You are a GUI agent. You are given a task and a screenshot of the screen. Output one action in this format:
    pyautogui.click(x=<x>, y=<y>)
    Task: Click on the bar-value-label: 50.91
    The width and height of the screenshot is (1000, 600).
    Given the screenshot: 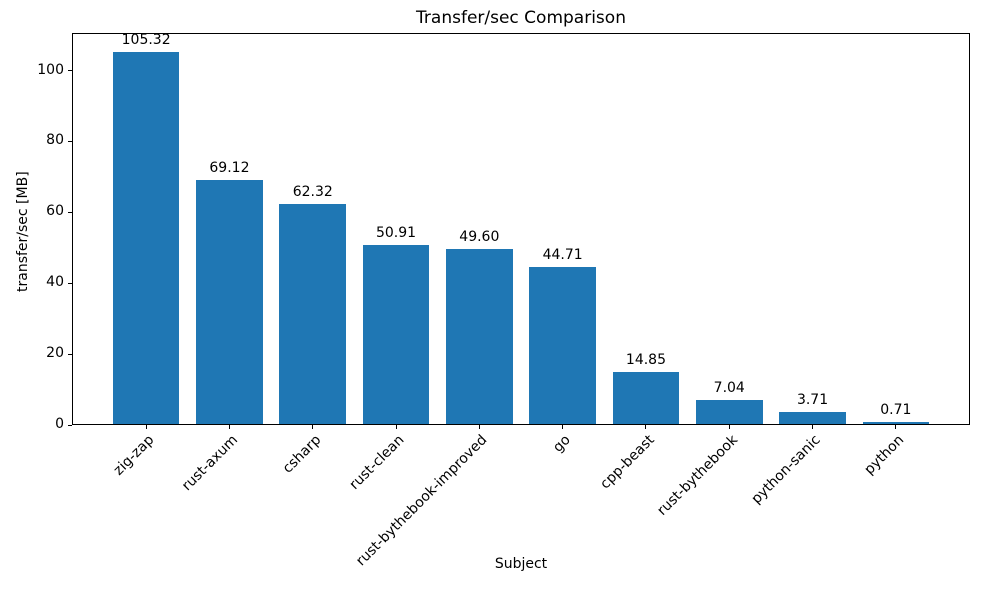 What is the action you would take?
    pyautogui.click(x=396, y=232)
    